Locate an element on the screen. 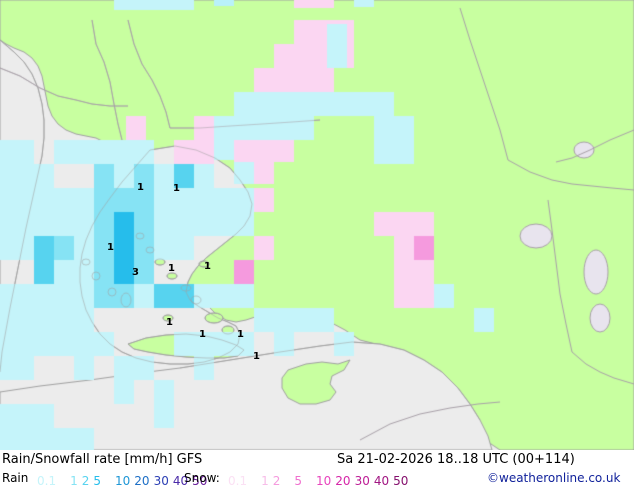  snow-scale-value-1: 1 is located at coordinates (265, 481).